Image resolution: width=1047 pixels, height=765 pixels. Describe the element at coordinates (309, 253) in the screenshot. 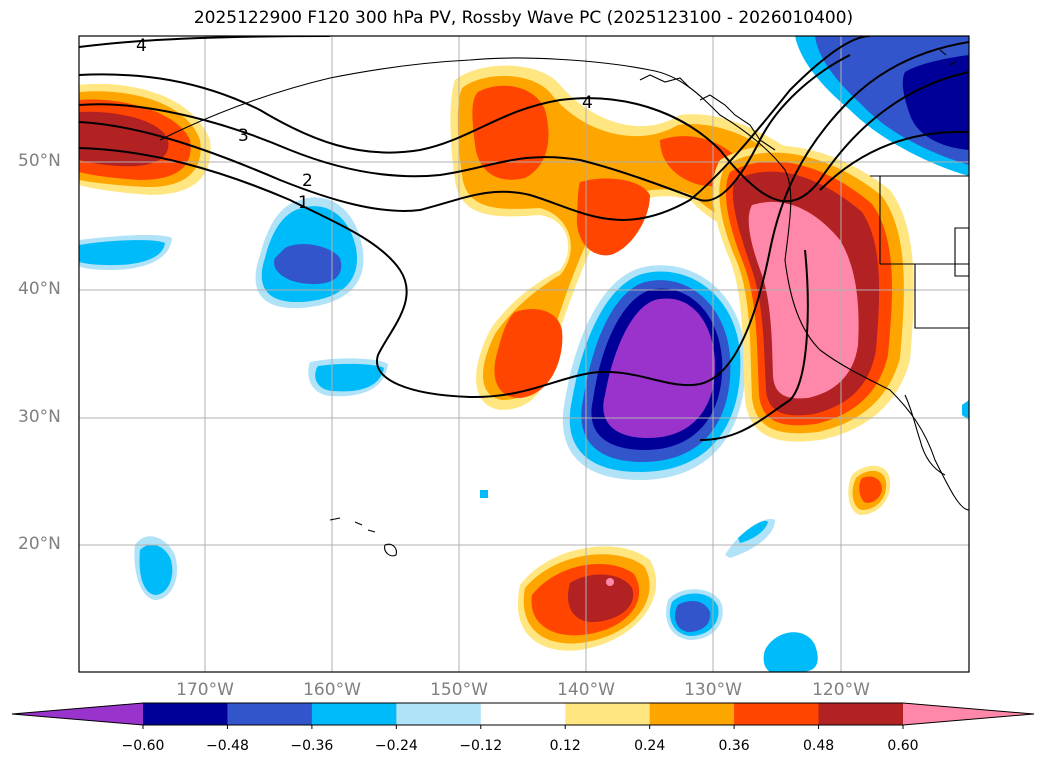

I see `anomaly-central-negative` at that location.